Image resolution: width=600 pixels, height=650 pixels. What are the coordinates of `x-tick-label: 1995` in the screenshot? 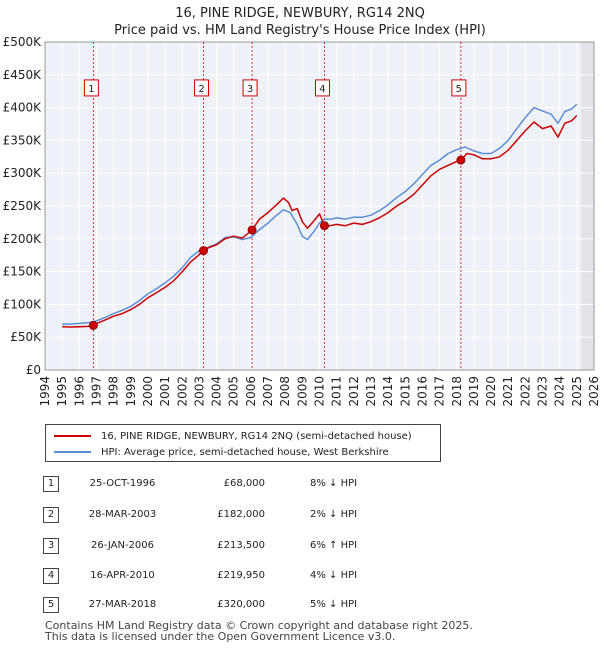 It's located at (62, 391).